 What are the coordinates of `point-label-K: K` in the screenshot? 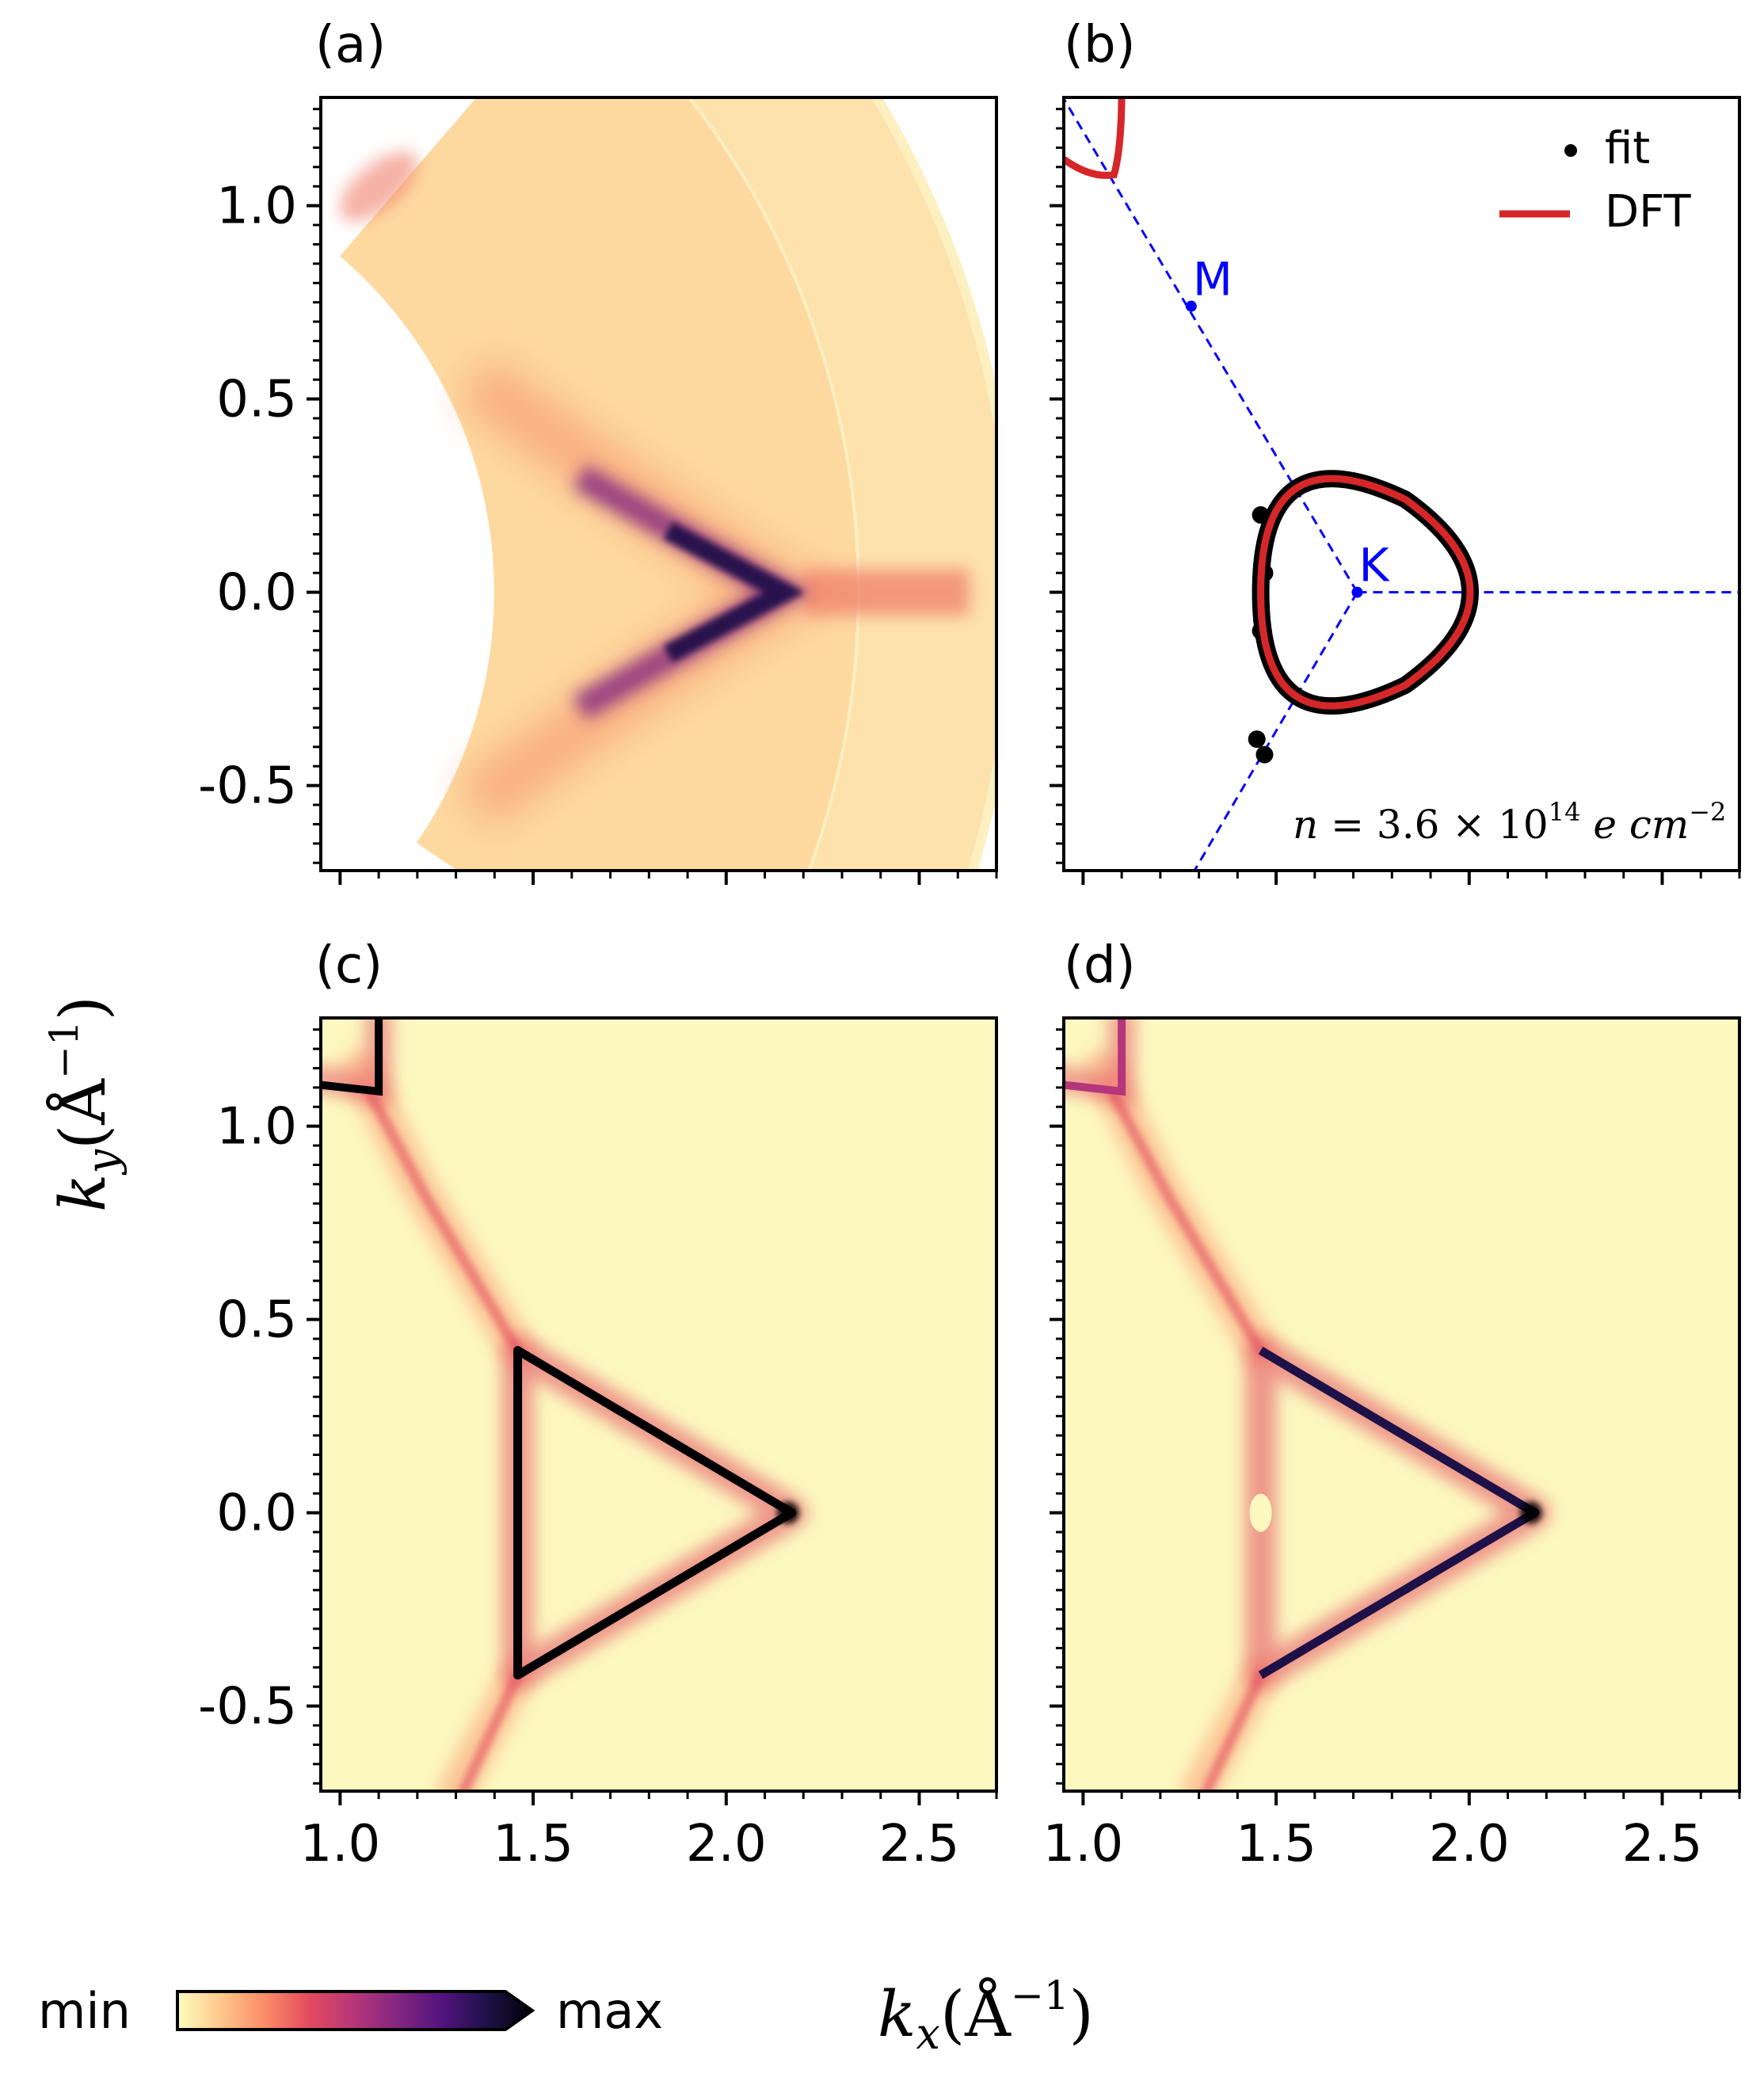 It's located at (1374, 566).